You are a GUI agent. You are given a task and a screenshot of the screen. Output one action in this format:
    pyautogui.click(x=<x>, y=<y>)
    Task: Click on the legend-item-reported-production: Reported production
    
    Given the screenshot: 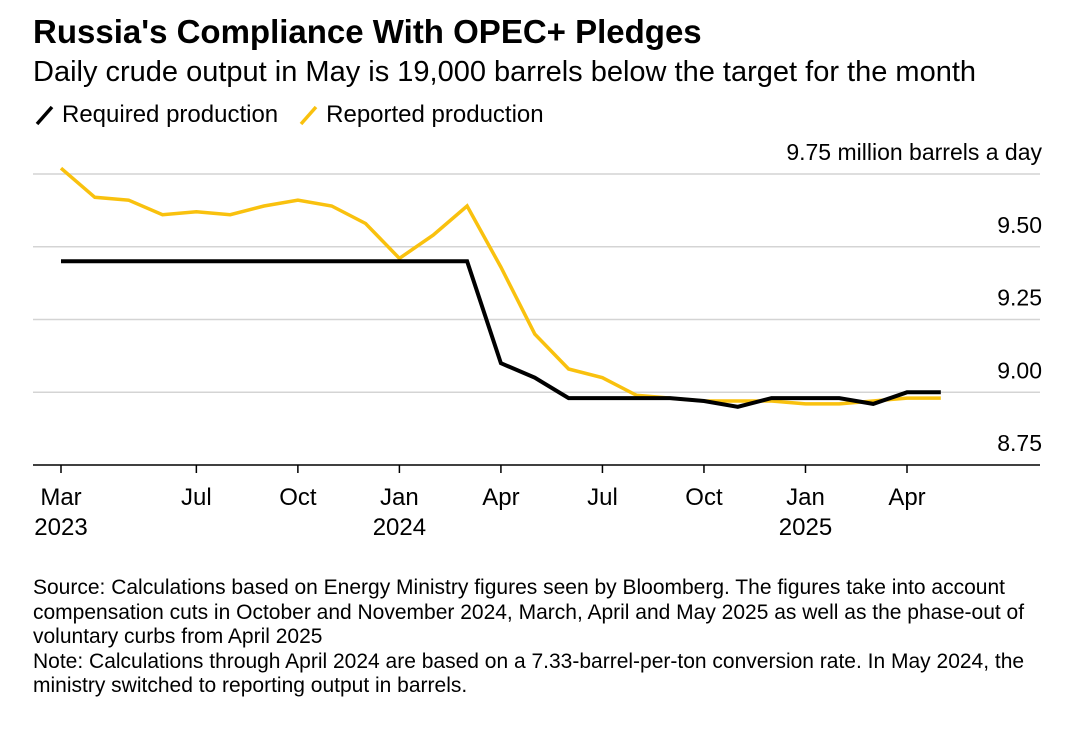 What is the action you would take?
    pyautogui.click(x=420, y=114)
    